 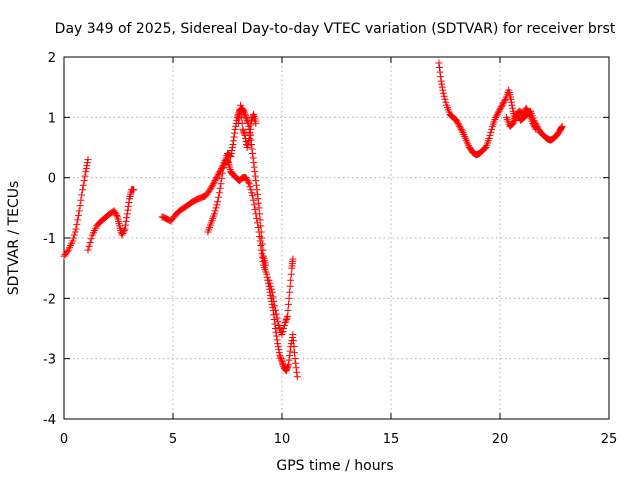 I want to click on x-tick-label: 10, so click(x=282, y=439).